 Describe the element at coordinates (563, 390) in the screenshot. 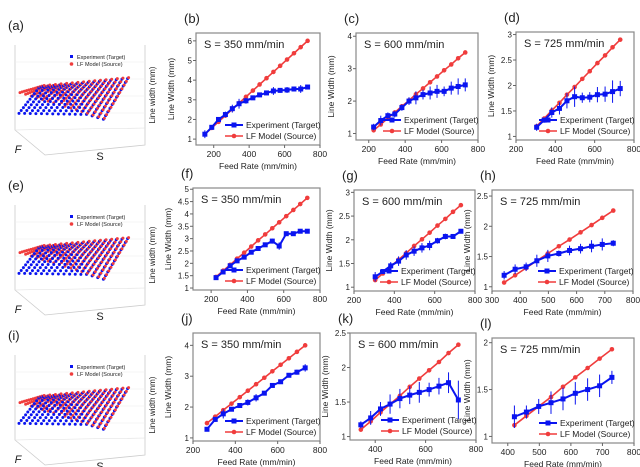

I see `plot-frame` at that location.